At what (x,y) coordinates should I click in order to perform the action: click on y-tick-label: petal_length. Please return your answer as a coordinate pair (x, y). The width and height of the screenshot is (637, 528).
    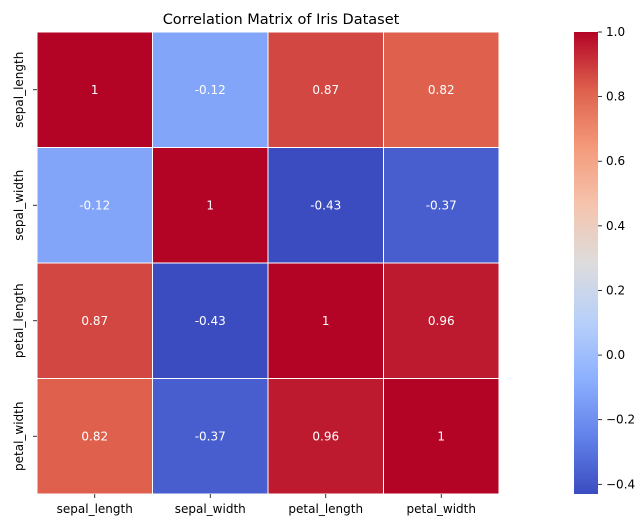
    Looking at the image, I should click on (19, 320).